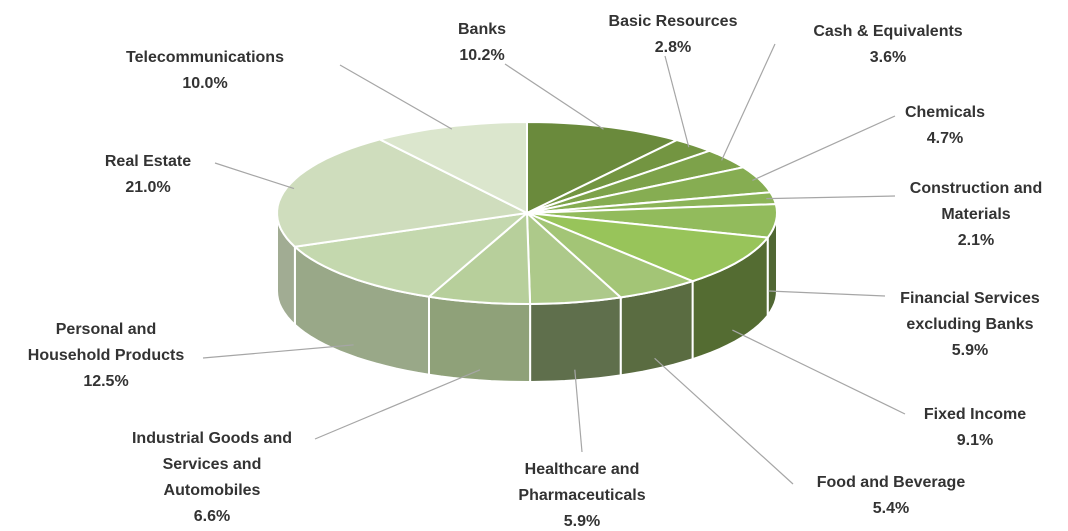 The height and width of the screenshot is (531, 1068). What do you see at coordinates (945, 138) in the screenshot?
I see `slice-value-label: 4.7%` at bounding box center [945, 138].